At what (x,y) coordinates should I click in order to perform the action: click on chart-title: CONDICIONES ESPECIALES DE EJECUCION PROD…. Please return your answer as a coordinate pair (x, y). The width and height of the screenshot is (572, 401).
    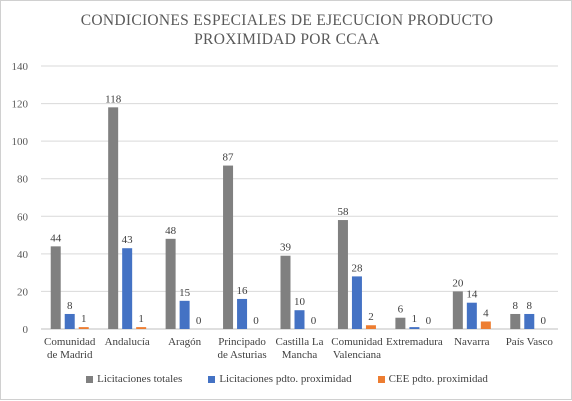
    Looking at the image, I should click on (286, 30).